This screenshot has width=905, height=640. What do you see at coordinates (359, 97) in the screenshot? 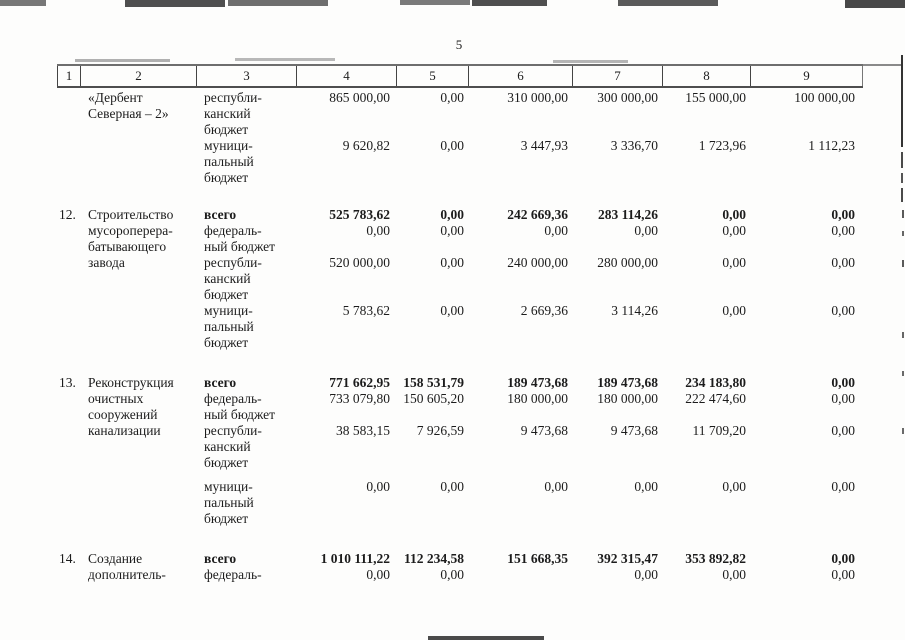
I see `amount-cell: 865 000,00` at bounding box center [359, 97].